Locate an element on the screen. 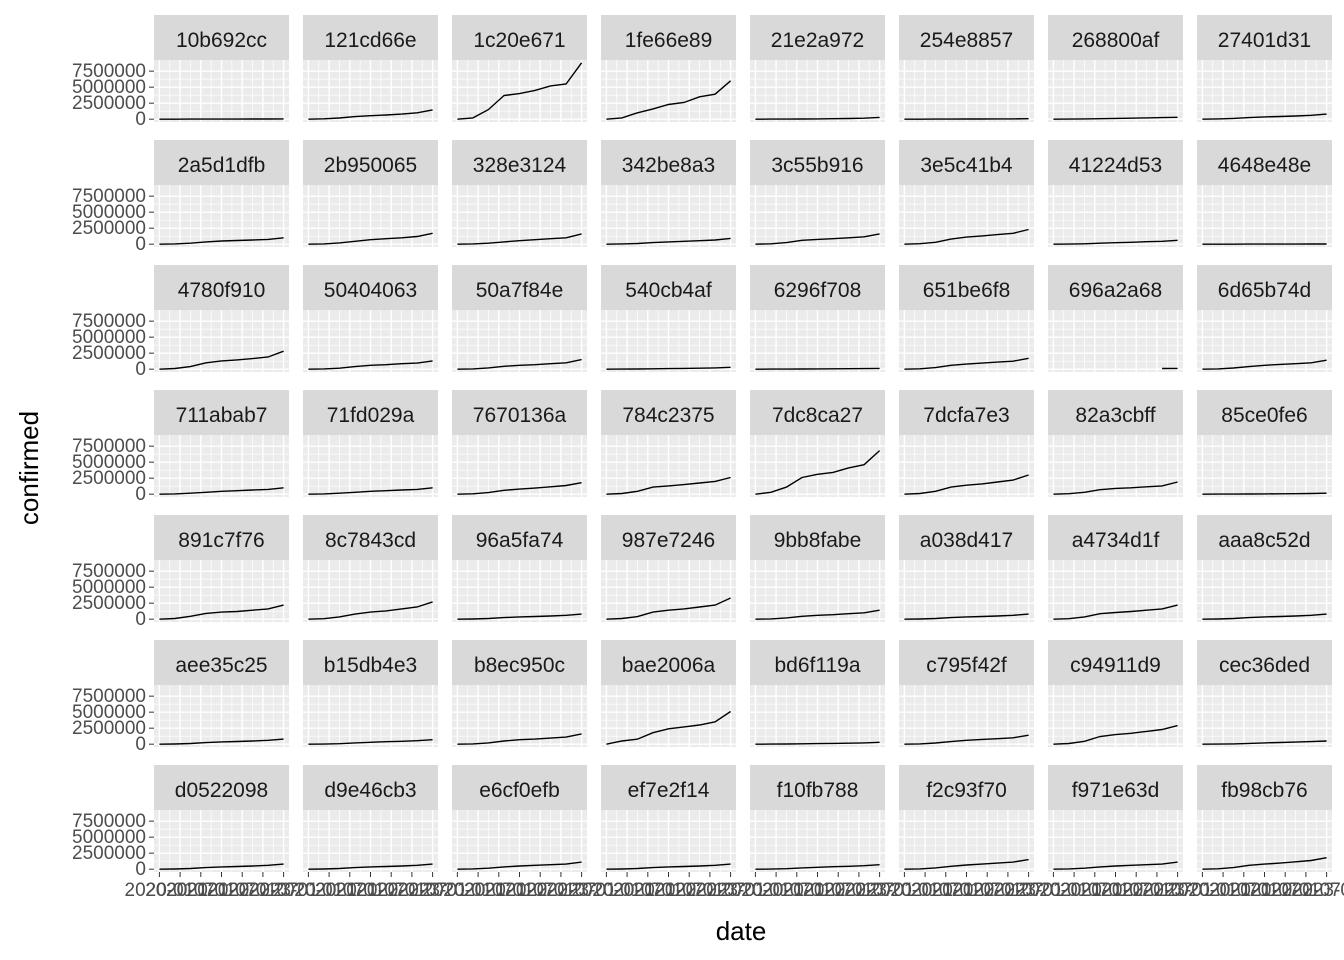 Image resolution: width=1344 pixels, height=960 pixels. x-tick-label: 2021-01 is located at coordinates (350, 890).